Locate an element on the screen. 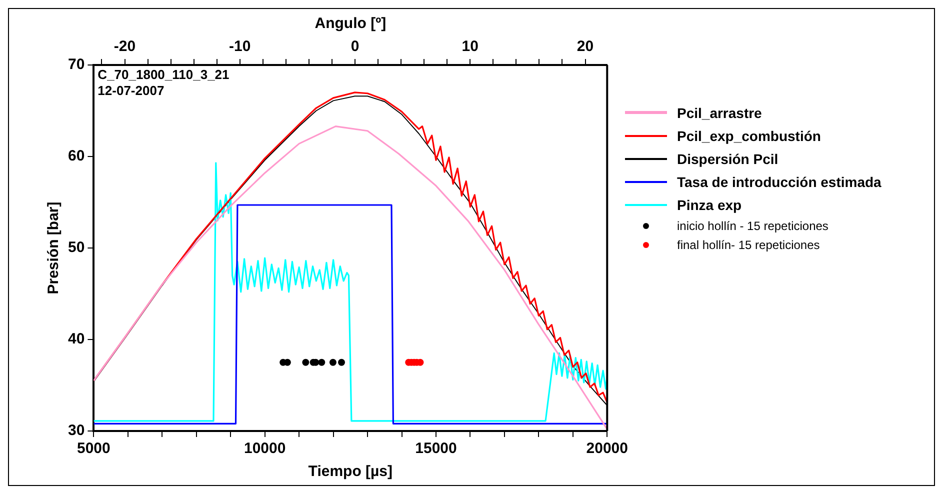 The image size is (943, 496). x2-tick-label: 0 is located at coordinates (355, 47).